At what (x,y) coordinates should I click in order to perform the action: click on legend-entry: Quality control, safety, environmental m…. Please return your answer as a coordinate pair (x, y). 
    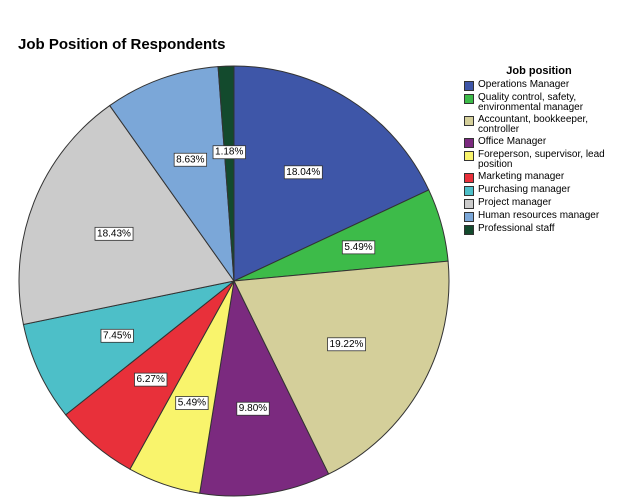
    Looking at the image, I should click on (539, 103).